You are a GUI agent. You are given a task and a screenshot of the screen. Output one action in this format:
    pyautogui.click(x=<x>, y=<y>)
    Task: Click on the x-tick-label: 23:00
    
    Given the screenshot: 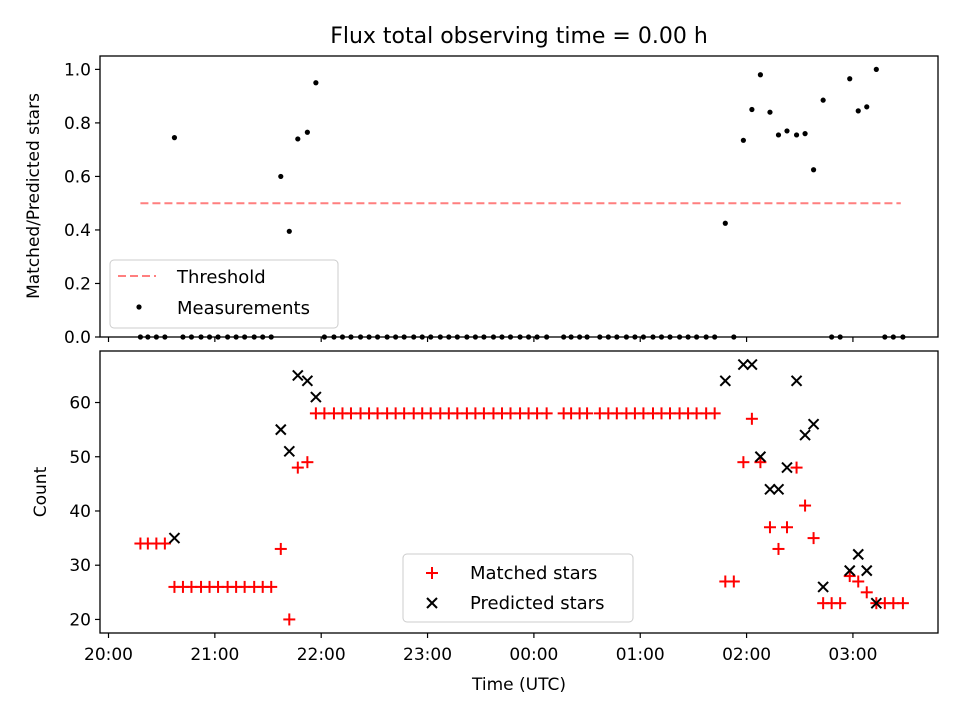 What is the action you would take?
    pyautogui.click(x=427, y=655)
    